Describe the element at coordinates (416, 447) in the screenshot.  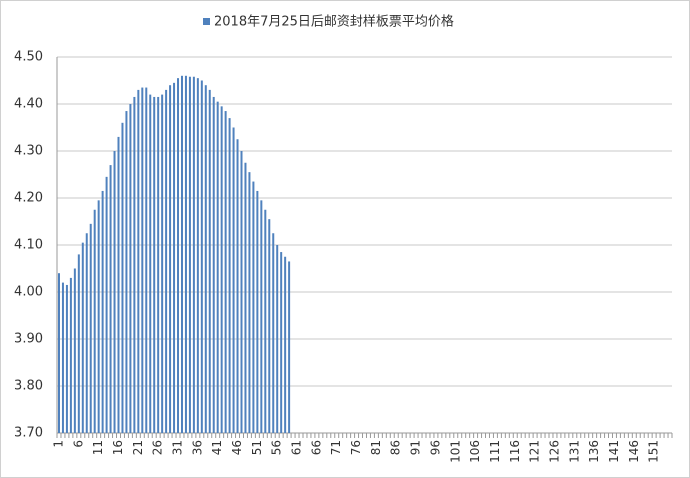
I see `x-tick-label: 91` at that location.